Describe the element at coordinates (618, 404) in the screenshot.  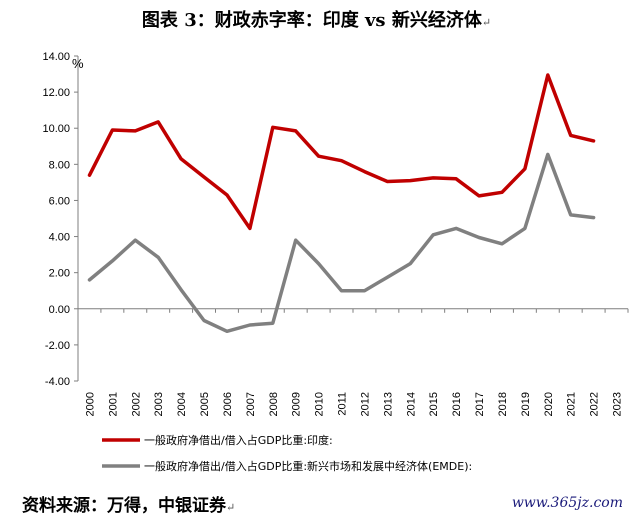
I see `x-tick-label: 2023` at that location.